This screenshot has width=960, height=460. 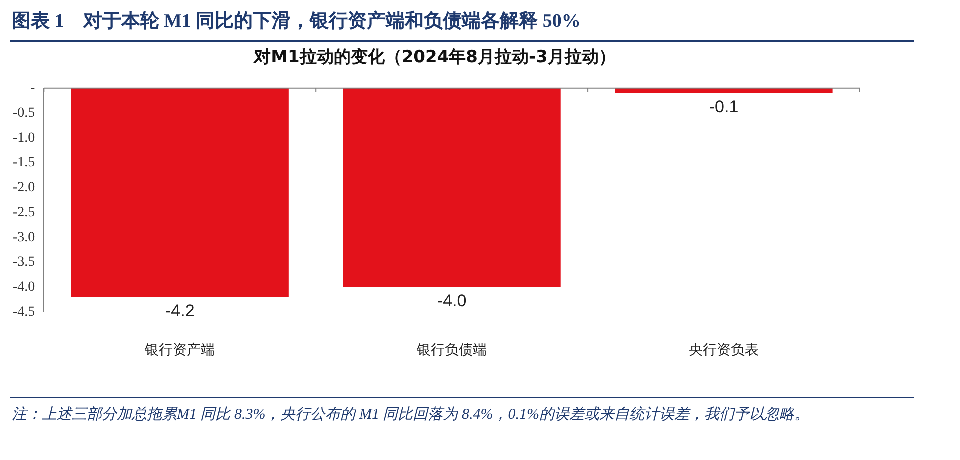 What do you see at coordinates (24, 262) in the screenshot?
I see `y-tick-label: -3.5` at bounding box center [24, 262].